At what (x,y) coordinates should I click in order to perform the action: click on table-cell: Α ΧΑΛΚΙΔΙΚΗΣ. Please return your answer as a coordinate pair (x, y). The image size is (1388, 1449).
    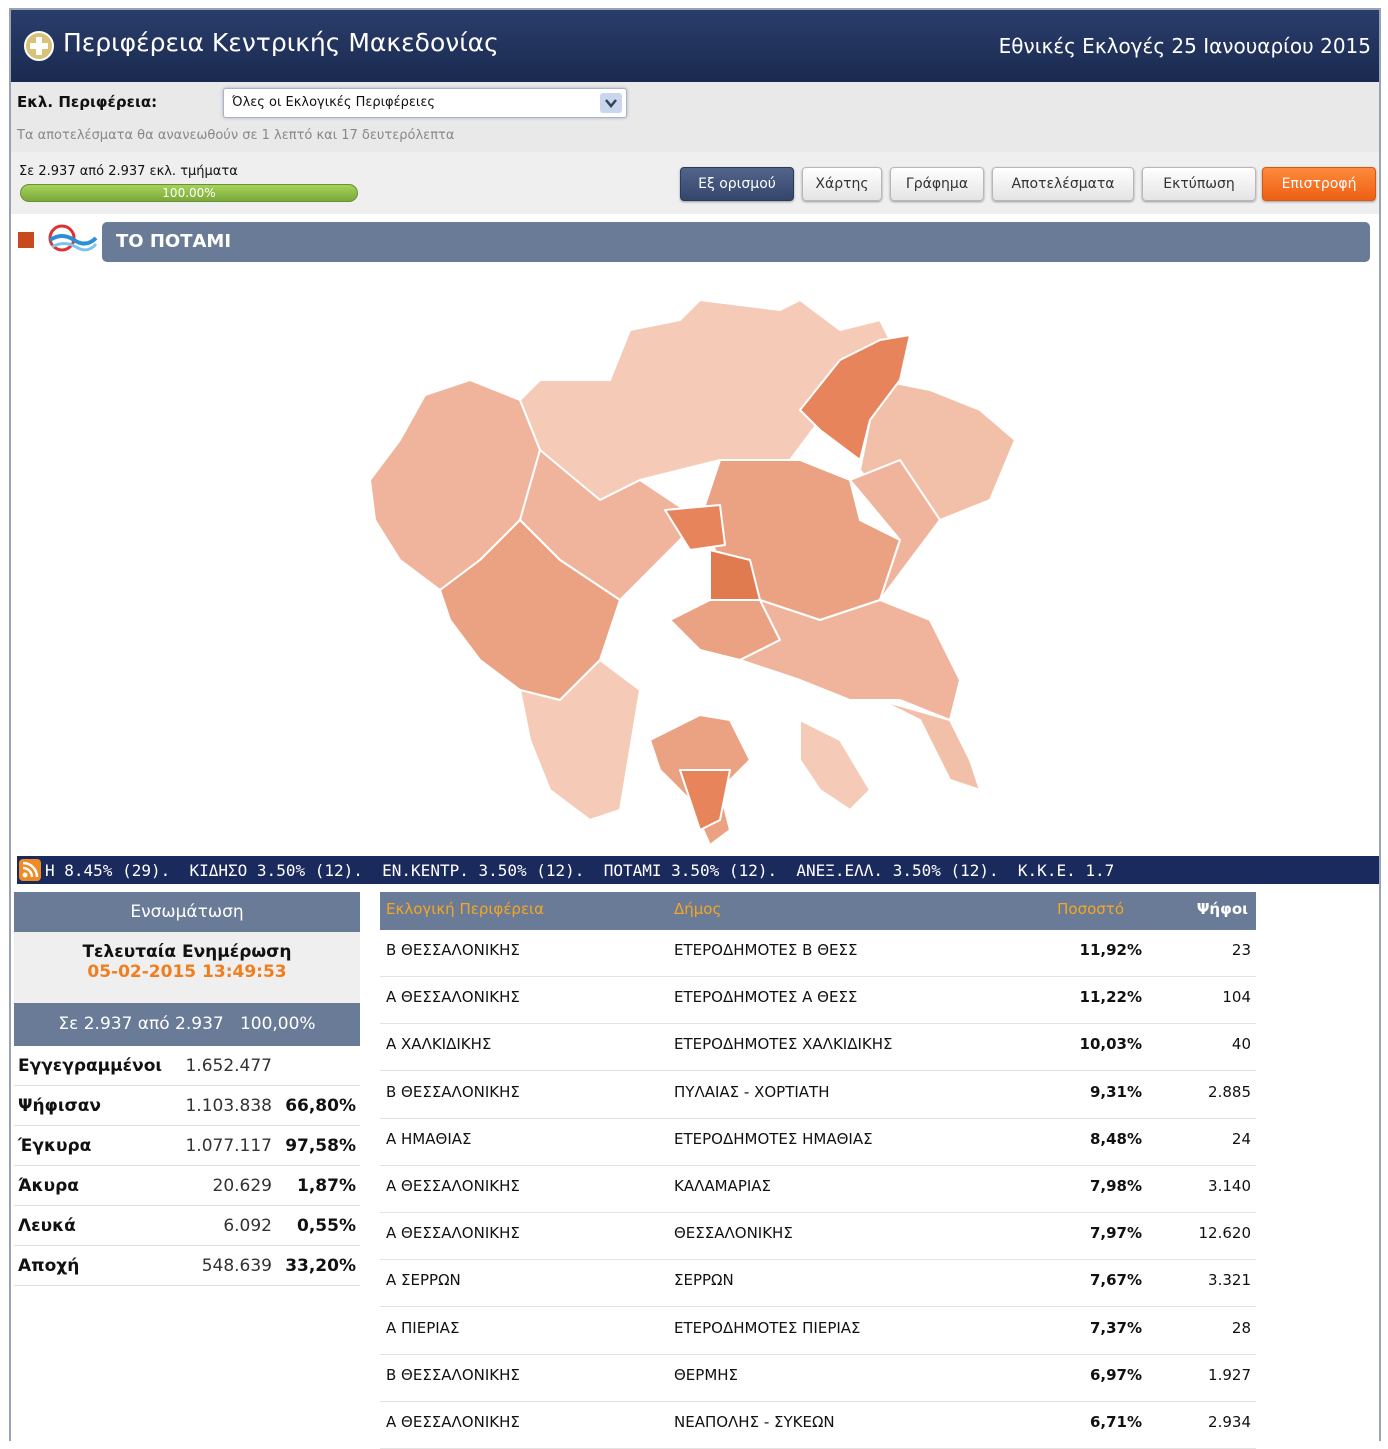
    Looking at the image, I should click on (439, 1044).